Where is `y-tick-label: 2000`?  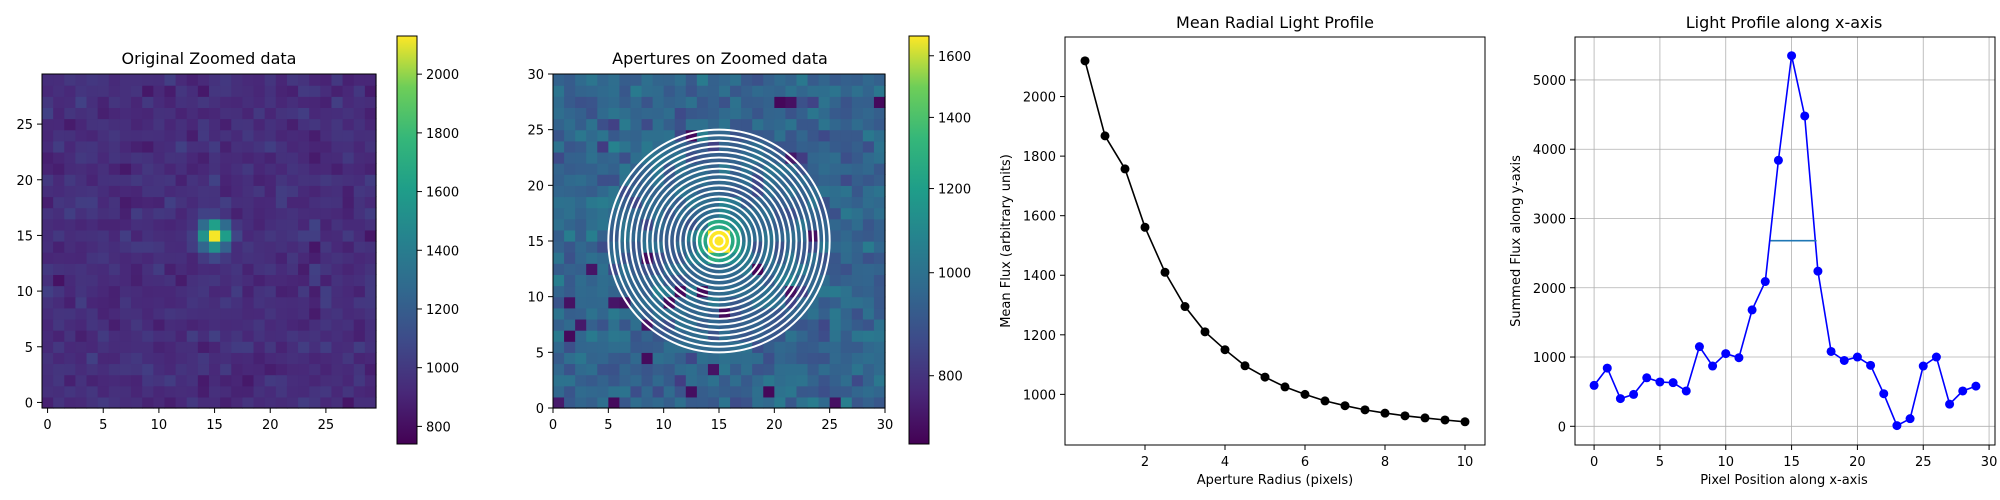
y-tick-label: 2000 is located at coordinates (1039, 98).